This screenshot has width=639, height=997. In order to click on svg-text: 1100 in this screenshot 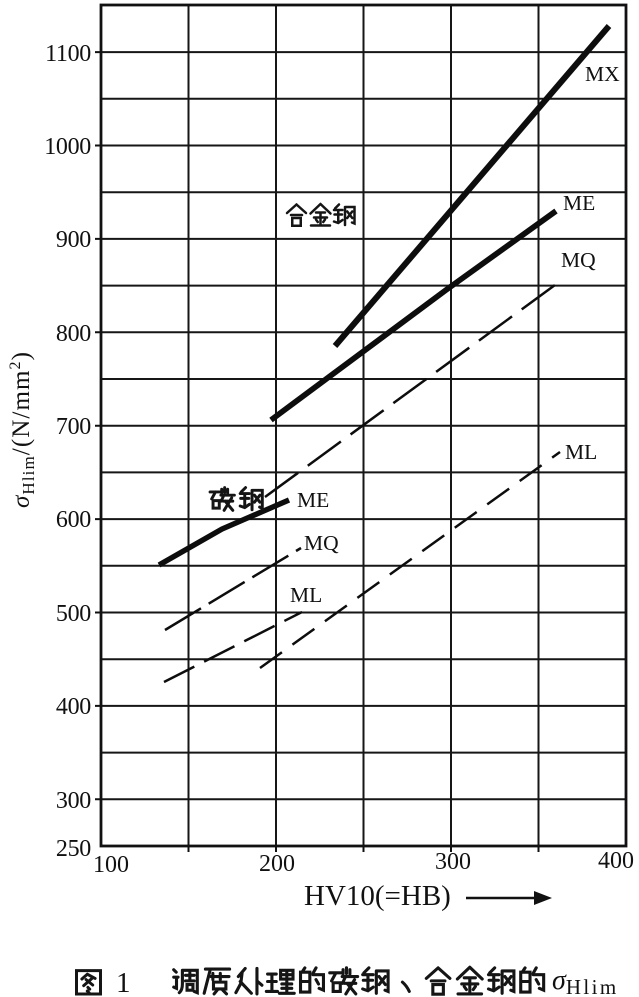, I will do `click(68, 54)`.